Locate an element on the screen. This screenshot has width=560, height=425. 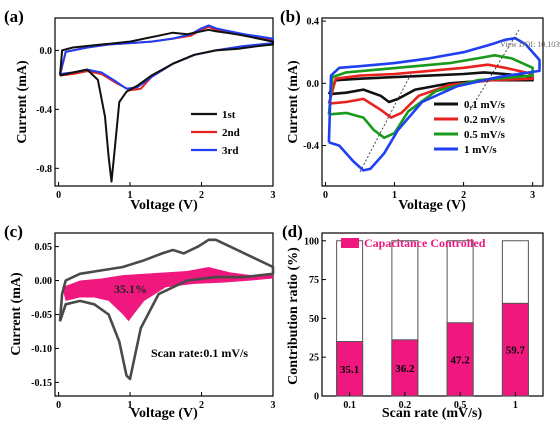
d-ytick-label-0: 0 is located at coordinates (316, 397).